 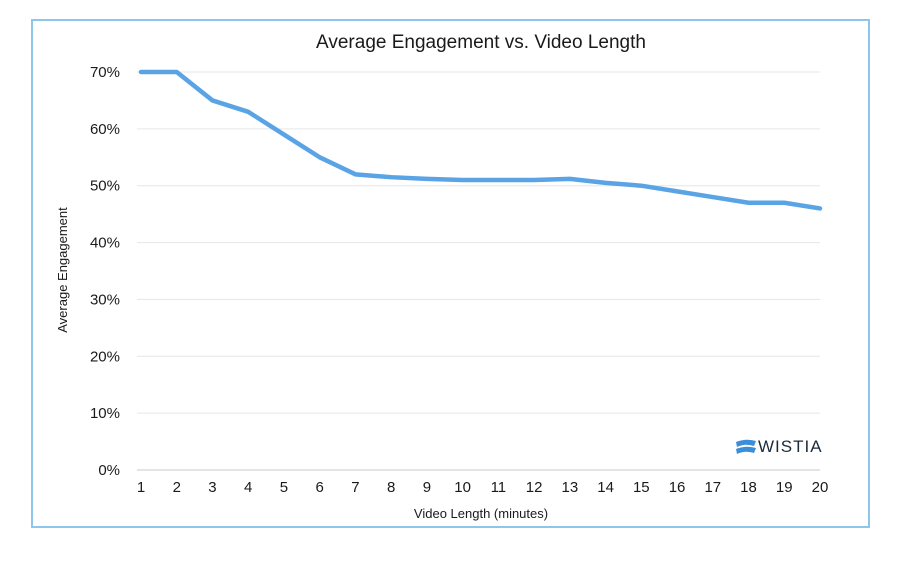 What do you see at coordinates (105, 299) in the screenshot?
I see `y-tick-label: 30%` at bounding box center [105, 299].